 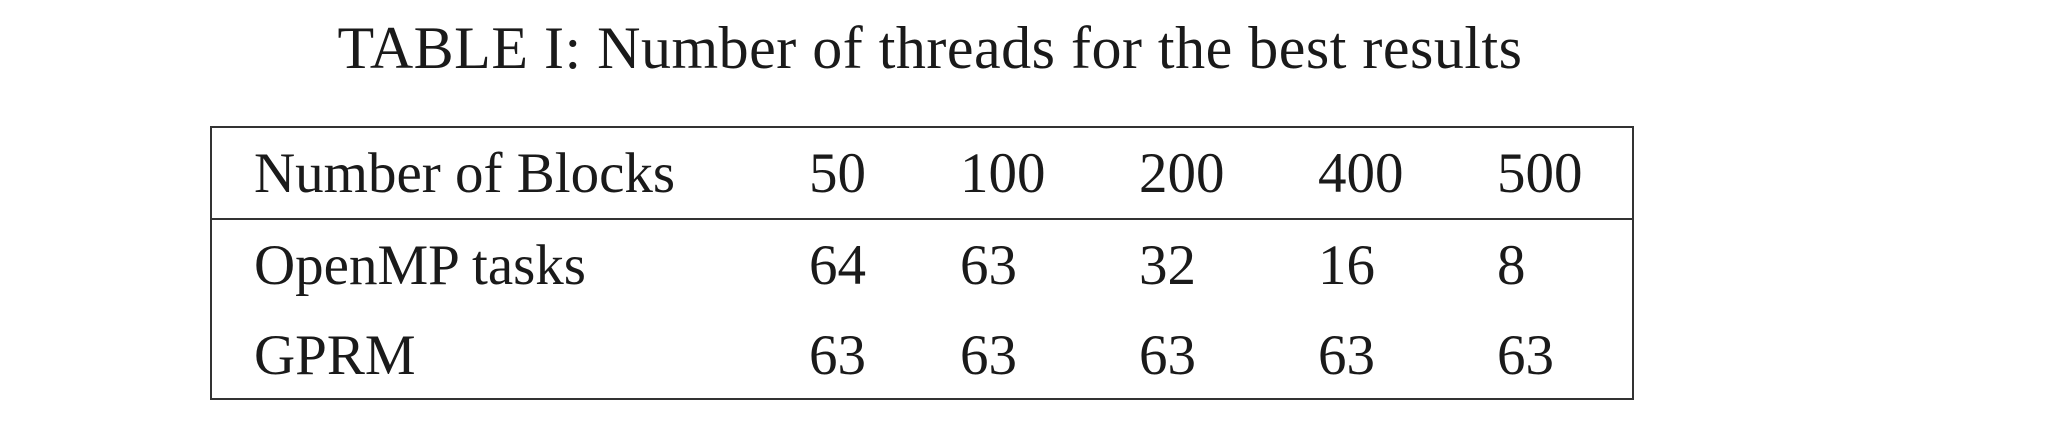 What do you see at coordinates (1167, 265) in the screenshot?
I see `table-cell: 32` at bounding box center [1167, 265].